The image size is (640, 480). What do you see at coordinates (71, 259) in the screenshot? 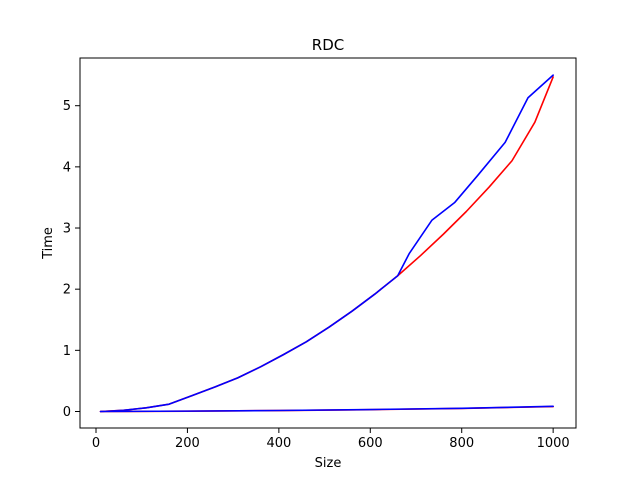
I see `y-axis: 0 1 2 3 4 5` at bounding box center [71, 259].